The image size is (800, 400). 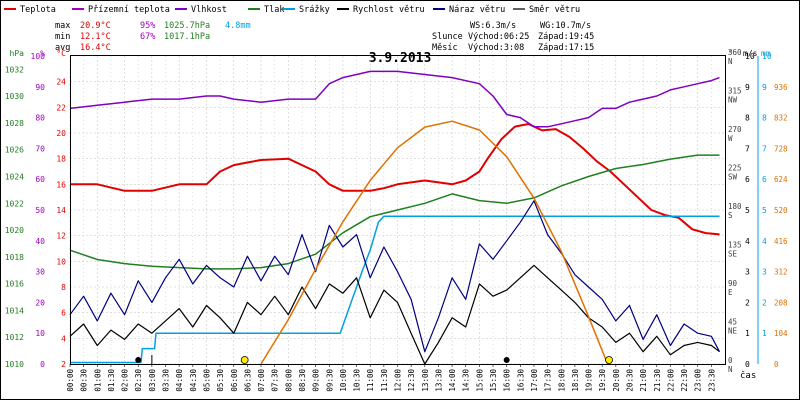 What do you see at coordinates (14, 150) in the screenshot?
I see `axis-tick-hpa: 1026` at bounding box center [14, 150].